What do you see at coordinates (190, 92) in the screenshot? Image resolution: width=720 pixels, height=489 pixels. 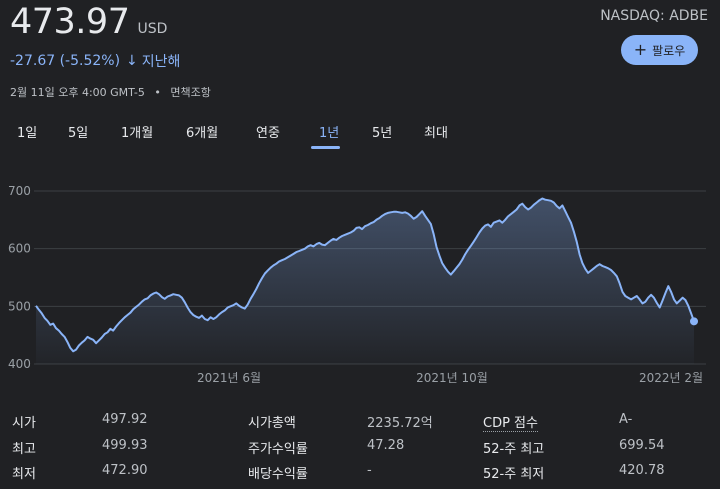 I see `disclaimer-link: 면책조항` at bounding box center [190, 92].